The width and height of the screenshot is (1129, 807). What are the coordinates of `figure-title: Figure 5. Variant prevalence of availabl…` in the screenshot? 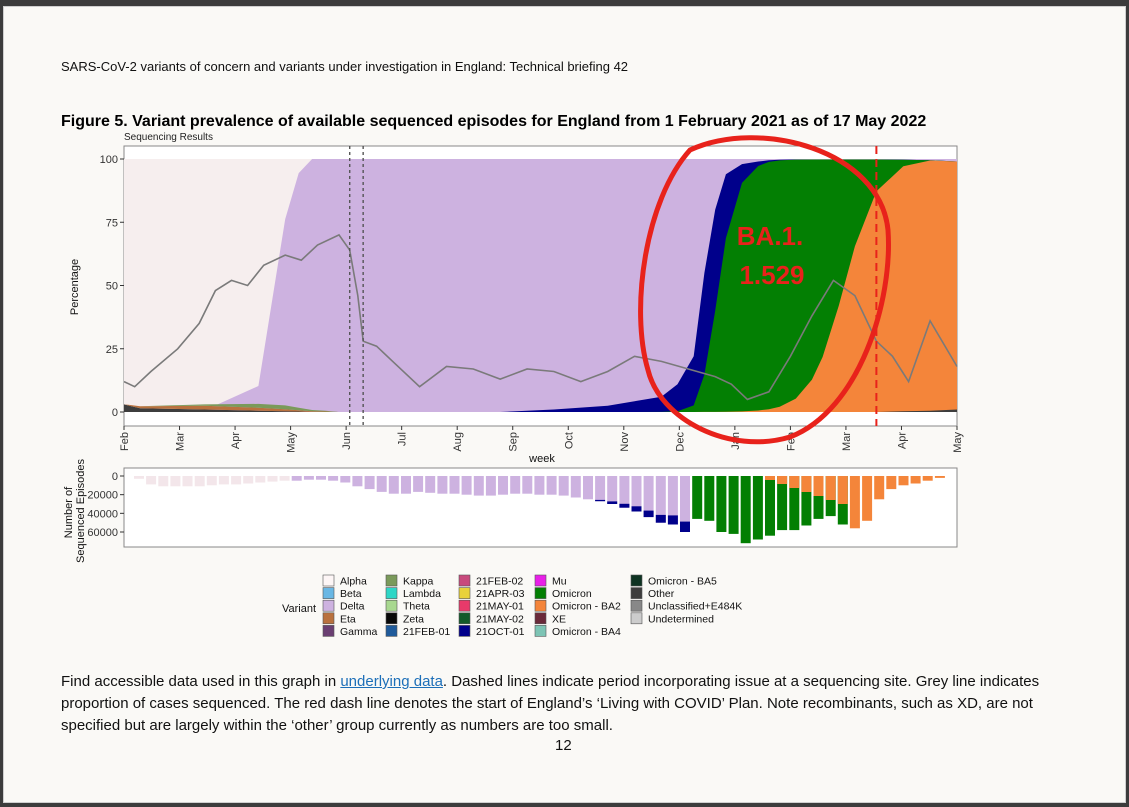 It's located at (494, 121).